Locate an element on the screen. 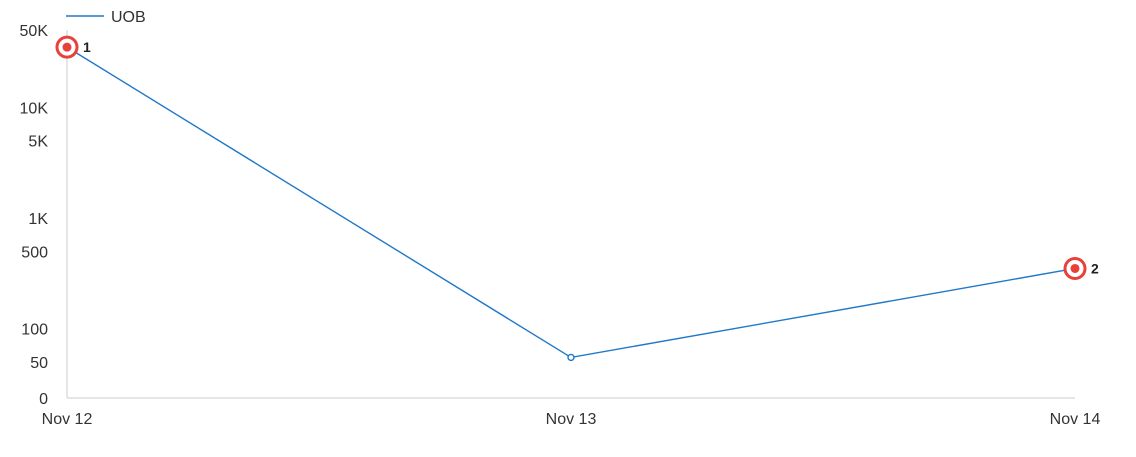 The width and height of the screenshot is (1136, 457). y-ticks: 0 50 100 500 1K 5K 10K 50K is located at coordinates (34, 215).